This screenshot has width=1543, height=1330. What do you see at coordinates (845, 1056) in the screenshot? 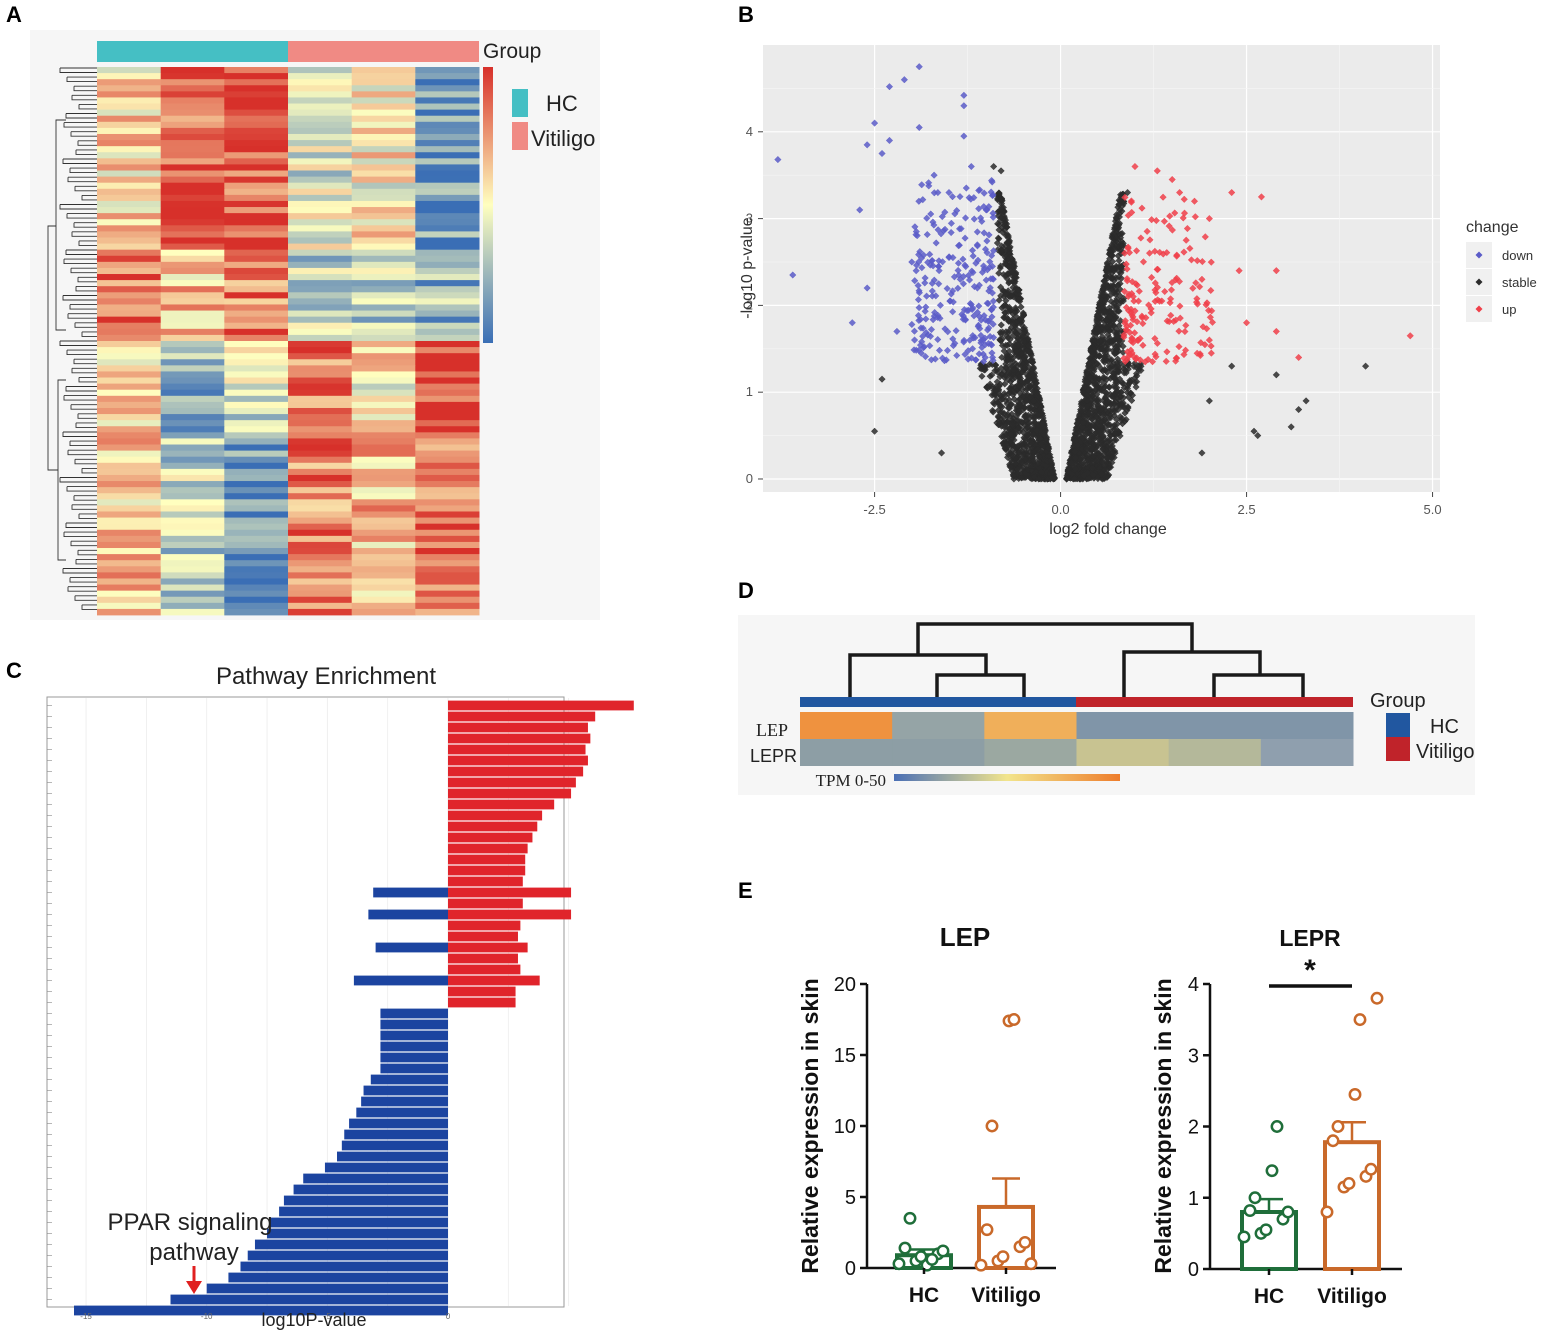
I see `lep-chart-y-tick-label: 15` at bounding box center [845, 1056].